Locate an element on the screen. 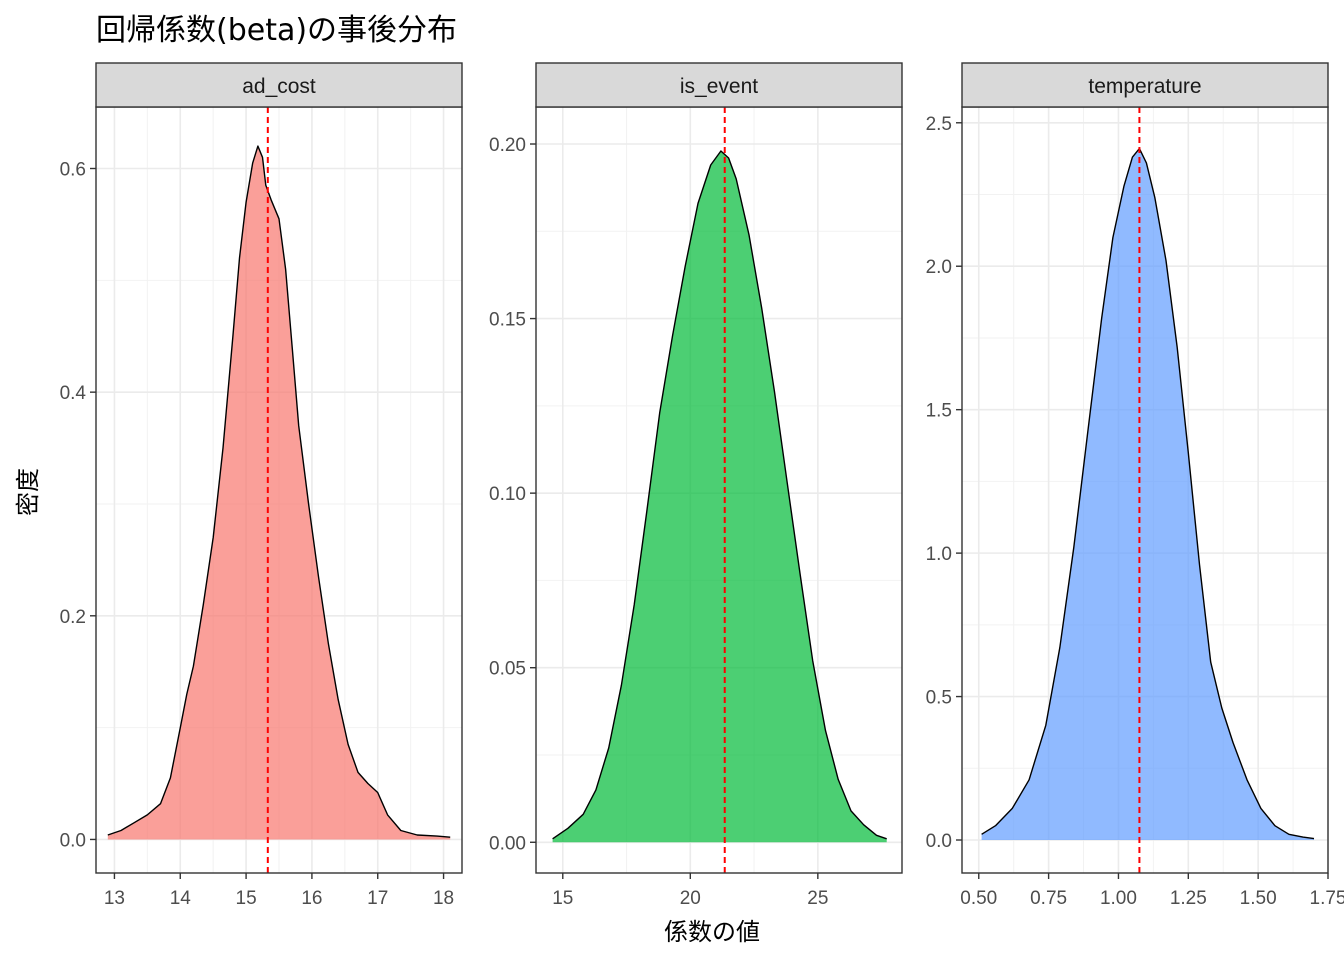 The image size is (1344, 960). y-tick-label: 0.15 is located at coordinates (507, 320).